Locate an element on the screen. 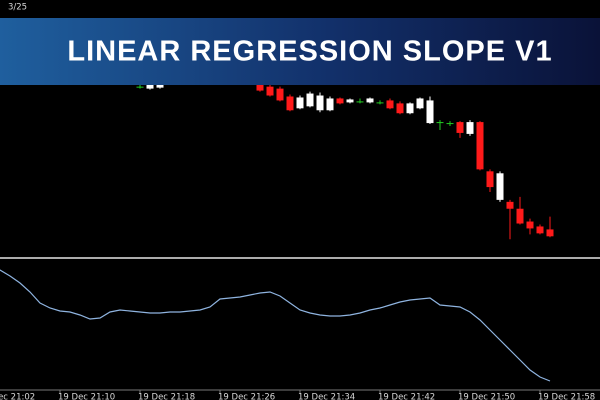  x-tick-label: 19 Dec 21:34 is located at coordinates (326, 396).